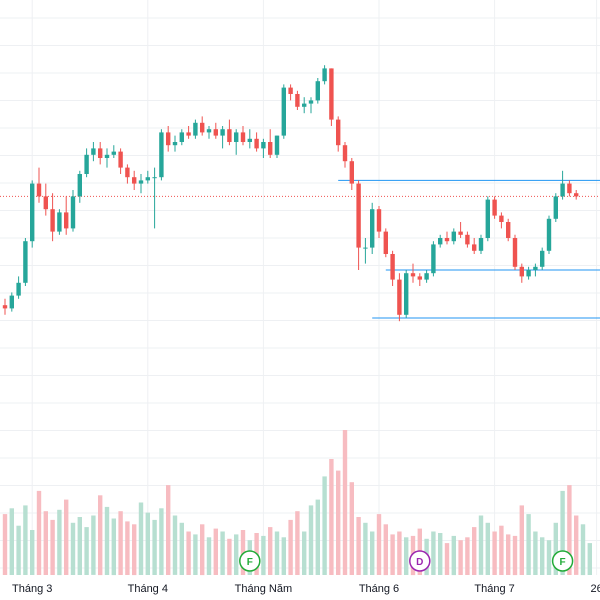 Image resolution: width=600 pixels, height=600 pixels. What do you see at coordinates (420, 561) in the screenshot?
I see `dividend-event-marker: D` at bounding box center [420, 561].